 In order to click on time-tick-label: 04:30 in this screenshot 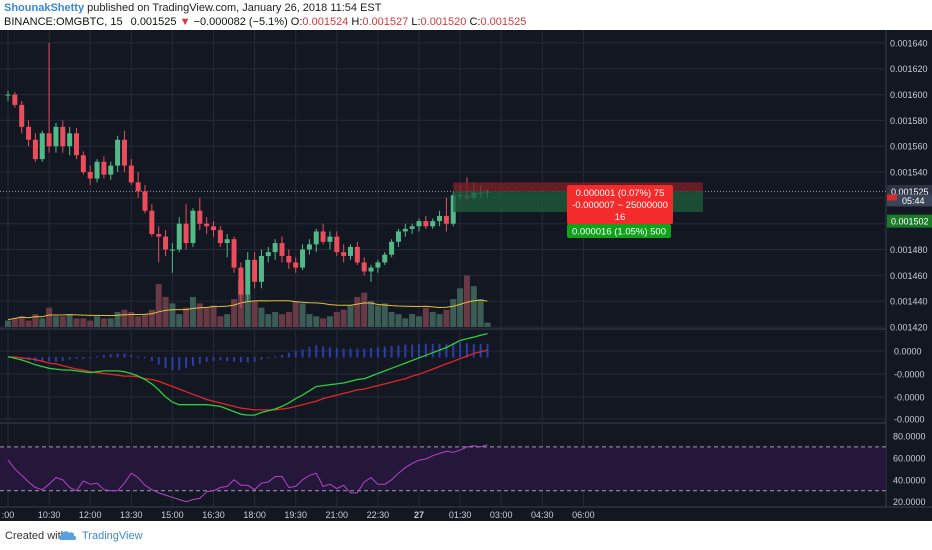, I will do `click(542, 515)`.